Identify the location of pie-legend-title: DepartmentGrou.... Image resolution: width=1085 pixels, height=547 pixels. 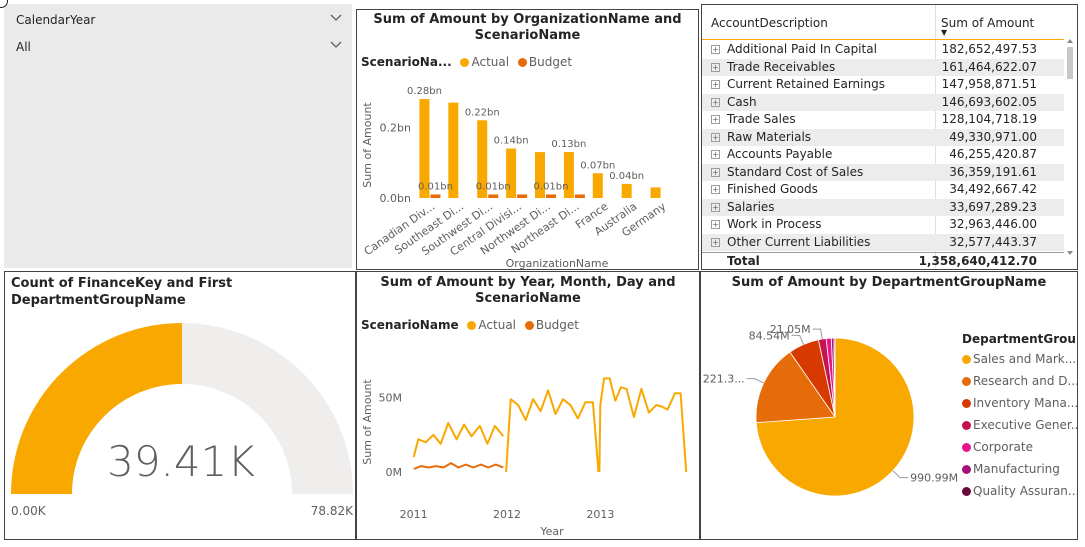
(1020, 339).